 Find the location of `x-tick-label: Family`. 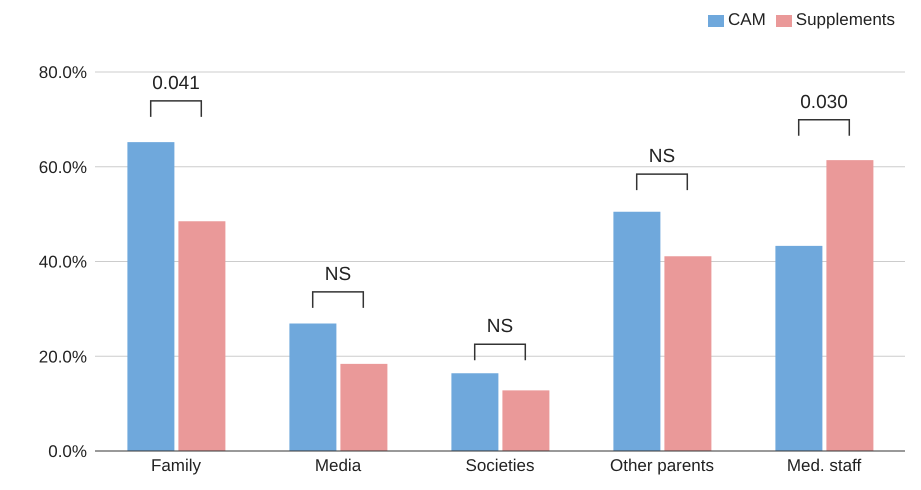

x-tick-label: Family is located at coordinates (176, 466).